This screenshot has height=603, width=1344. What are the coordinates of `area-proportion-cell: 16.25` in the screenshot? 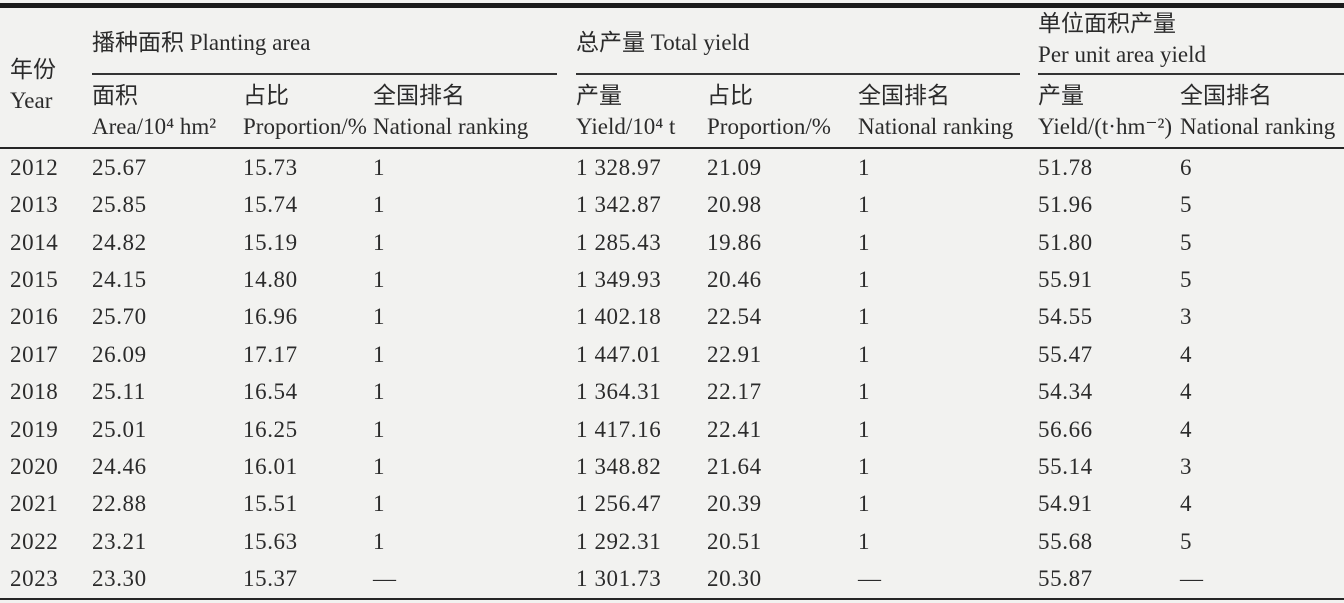 It's located at (270, 429).